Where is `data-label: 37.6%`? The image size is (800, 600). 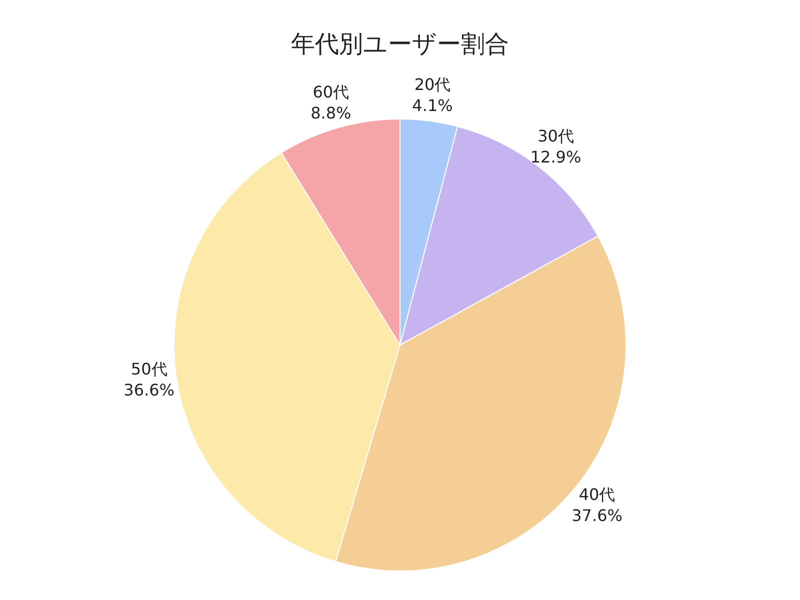
data-label: 37.6% is located at coordinates (597, 515).